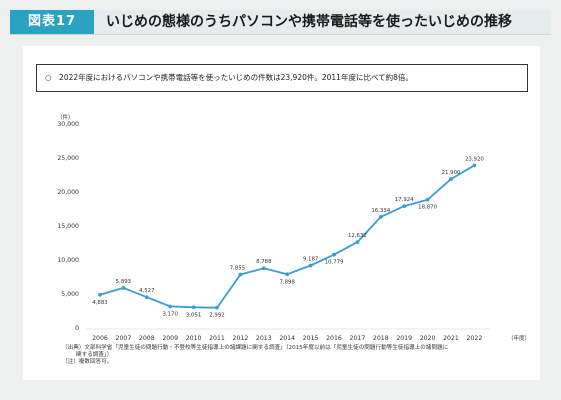 This screenshot has height=400, width=561. What do you see at coordinates (474, 159) in the screenshot?
I see `data-label: 23,920` at bounding box center [474, 159].